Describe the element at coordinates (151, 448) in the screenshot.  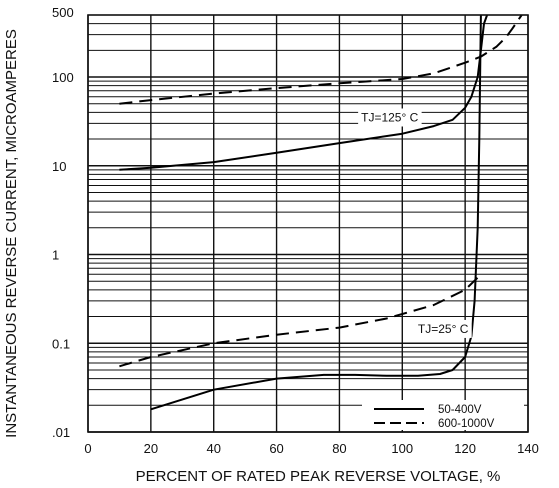
I see `x-tick-label: 20` at that location.